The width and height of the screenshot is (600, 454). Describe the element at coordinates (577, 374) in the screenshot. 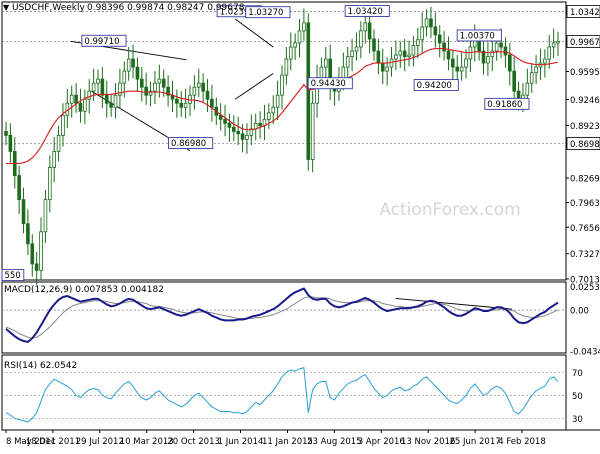

I see `rsi-tick-label: 70` at that location.